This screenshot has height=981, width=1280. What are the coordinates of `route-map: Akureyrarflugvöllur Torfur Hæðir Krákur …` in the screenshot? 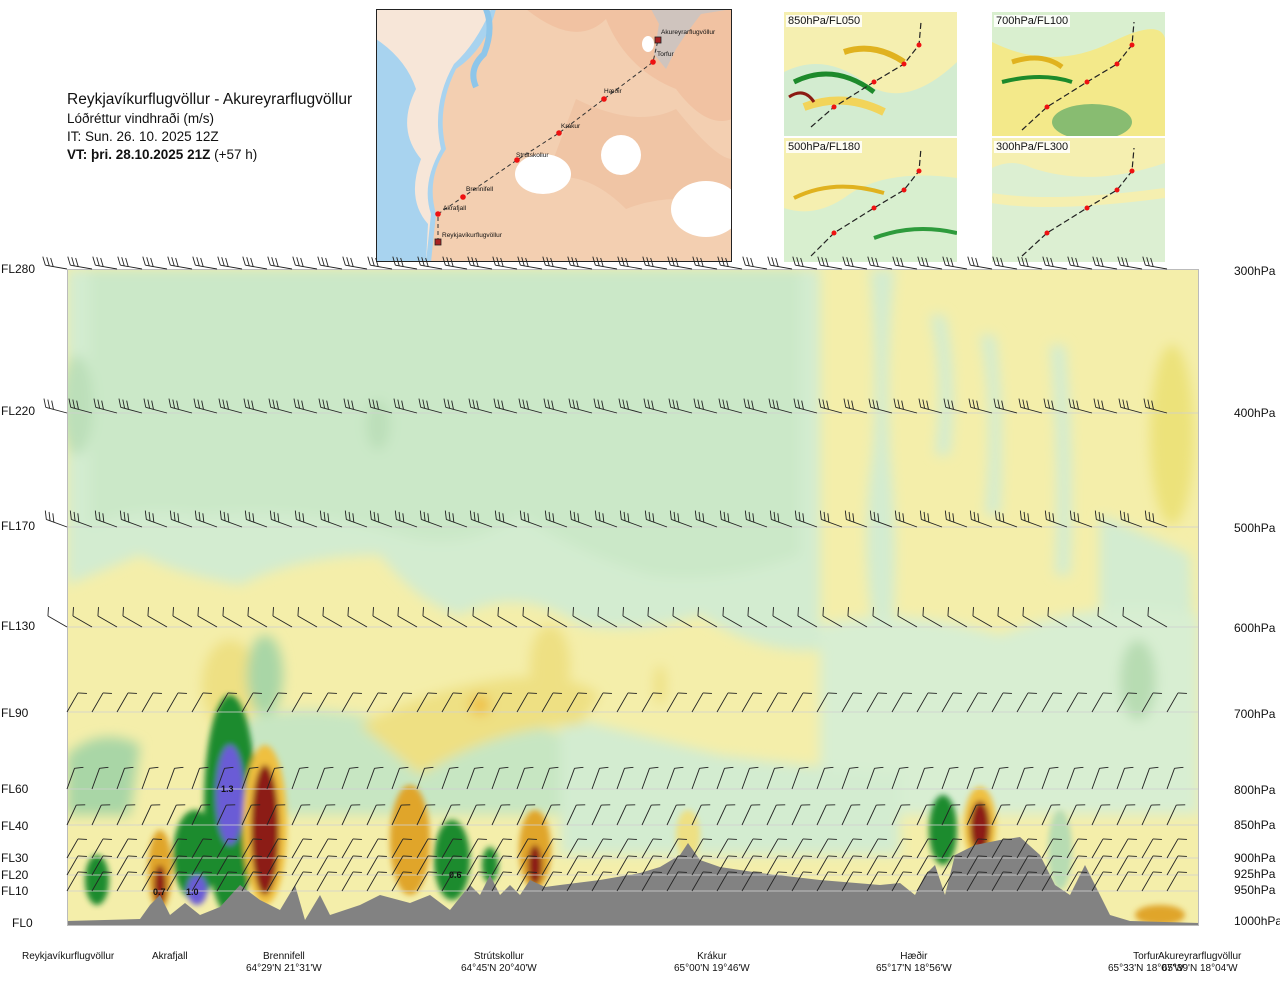 It's located at (554, 135).